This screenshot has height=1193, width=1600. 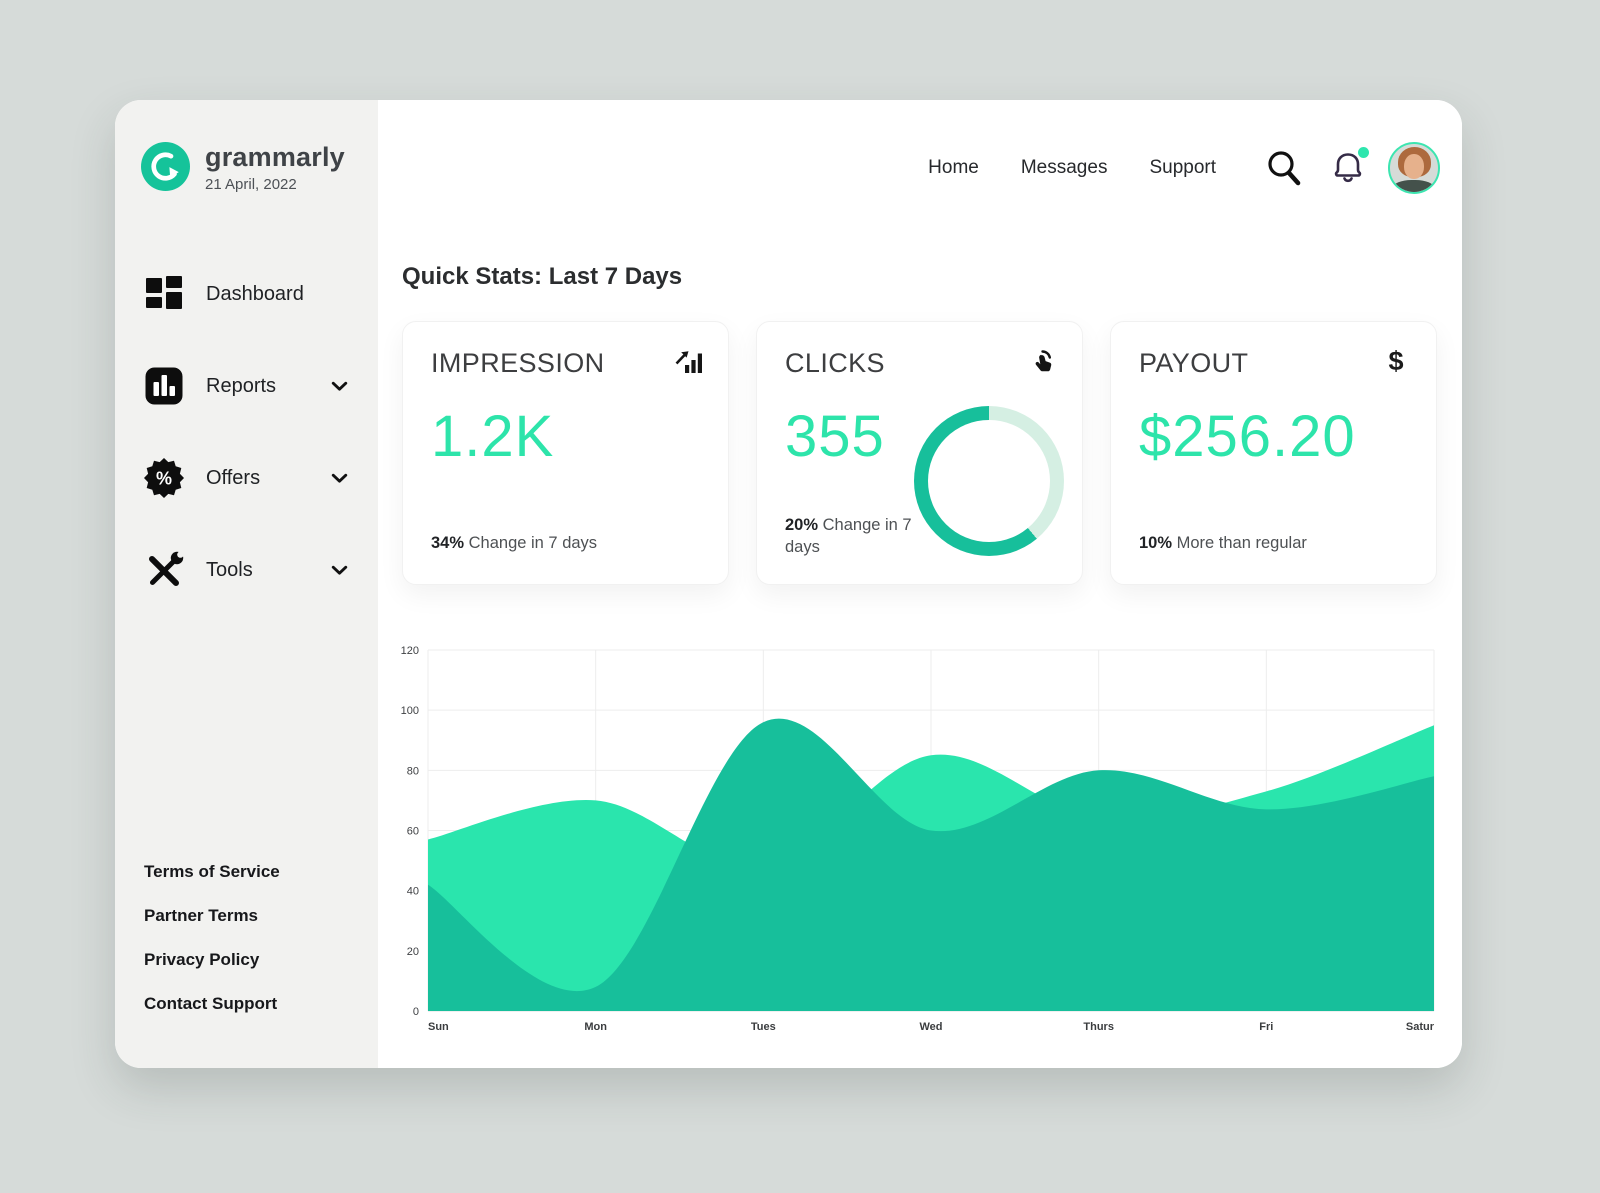 I want to click on sidebar-item-label: Dashboard, so click(x=255, y=293).